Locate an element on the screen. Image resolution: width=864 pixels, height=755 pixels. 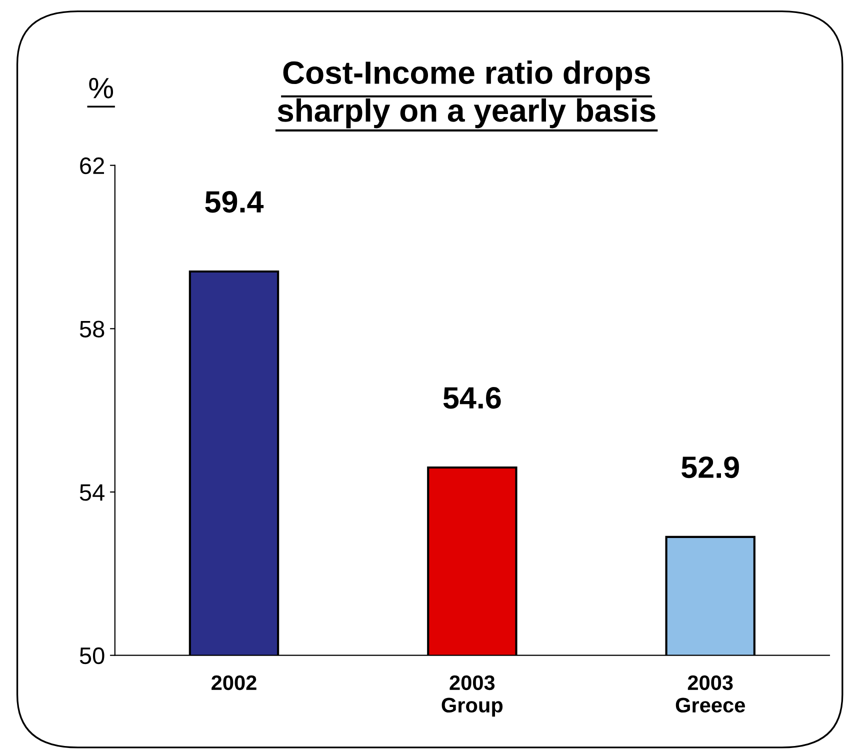
y-axis-title: % is located at coordinates (101, 88).